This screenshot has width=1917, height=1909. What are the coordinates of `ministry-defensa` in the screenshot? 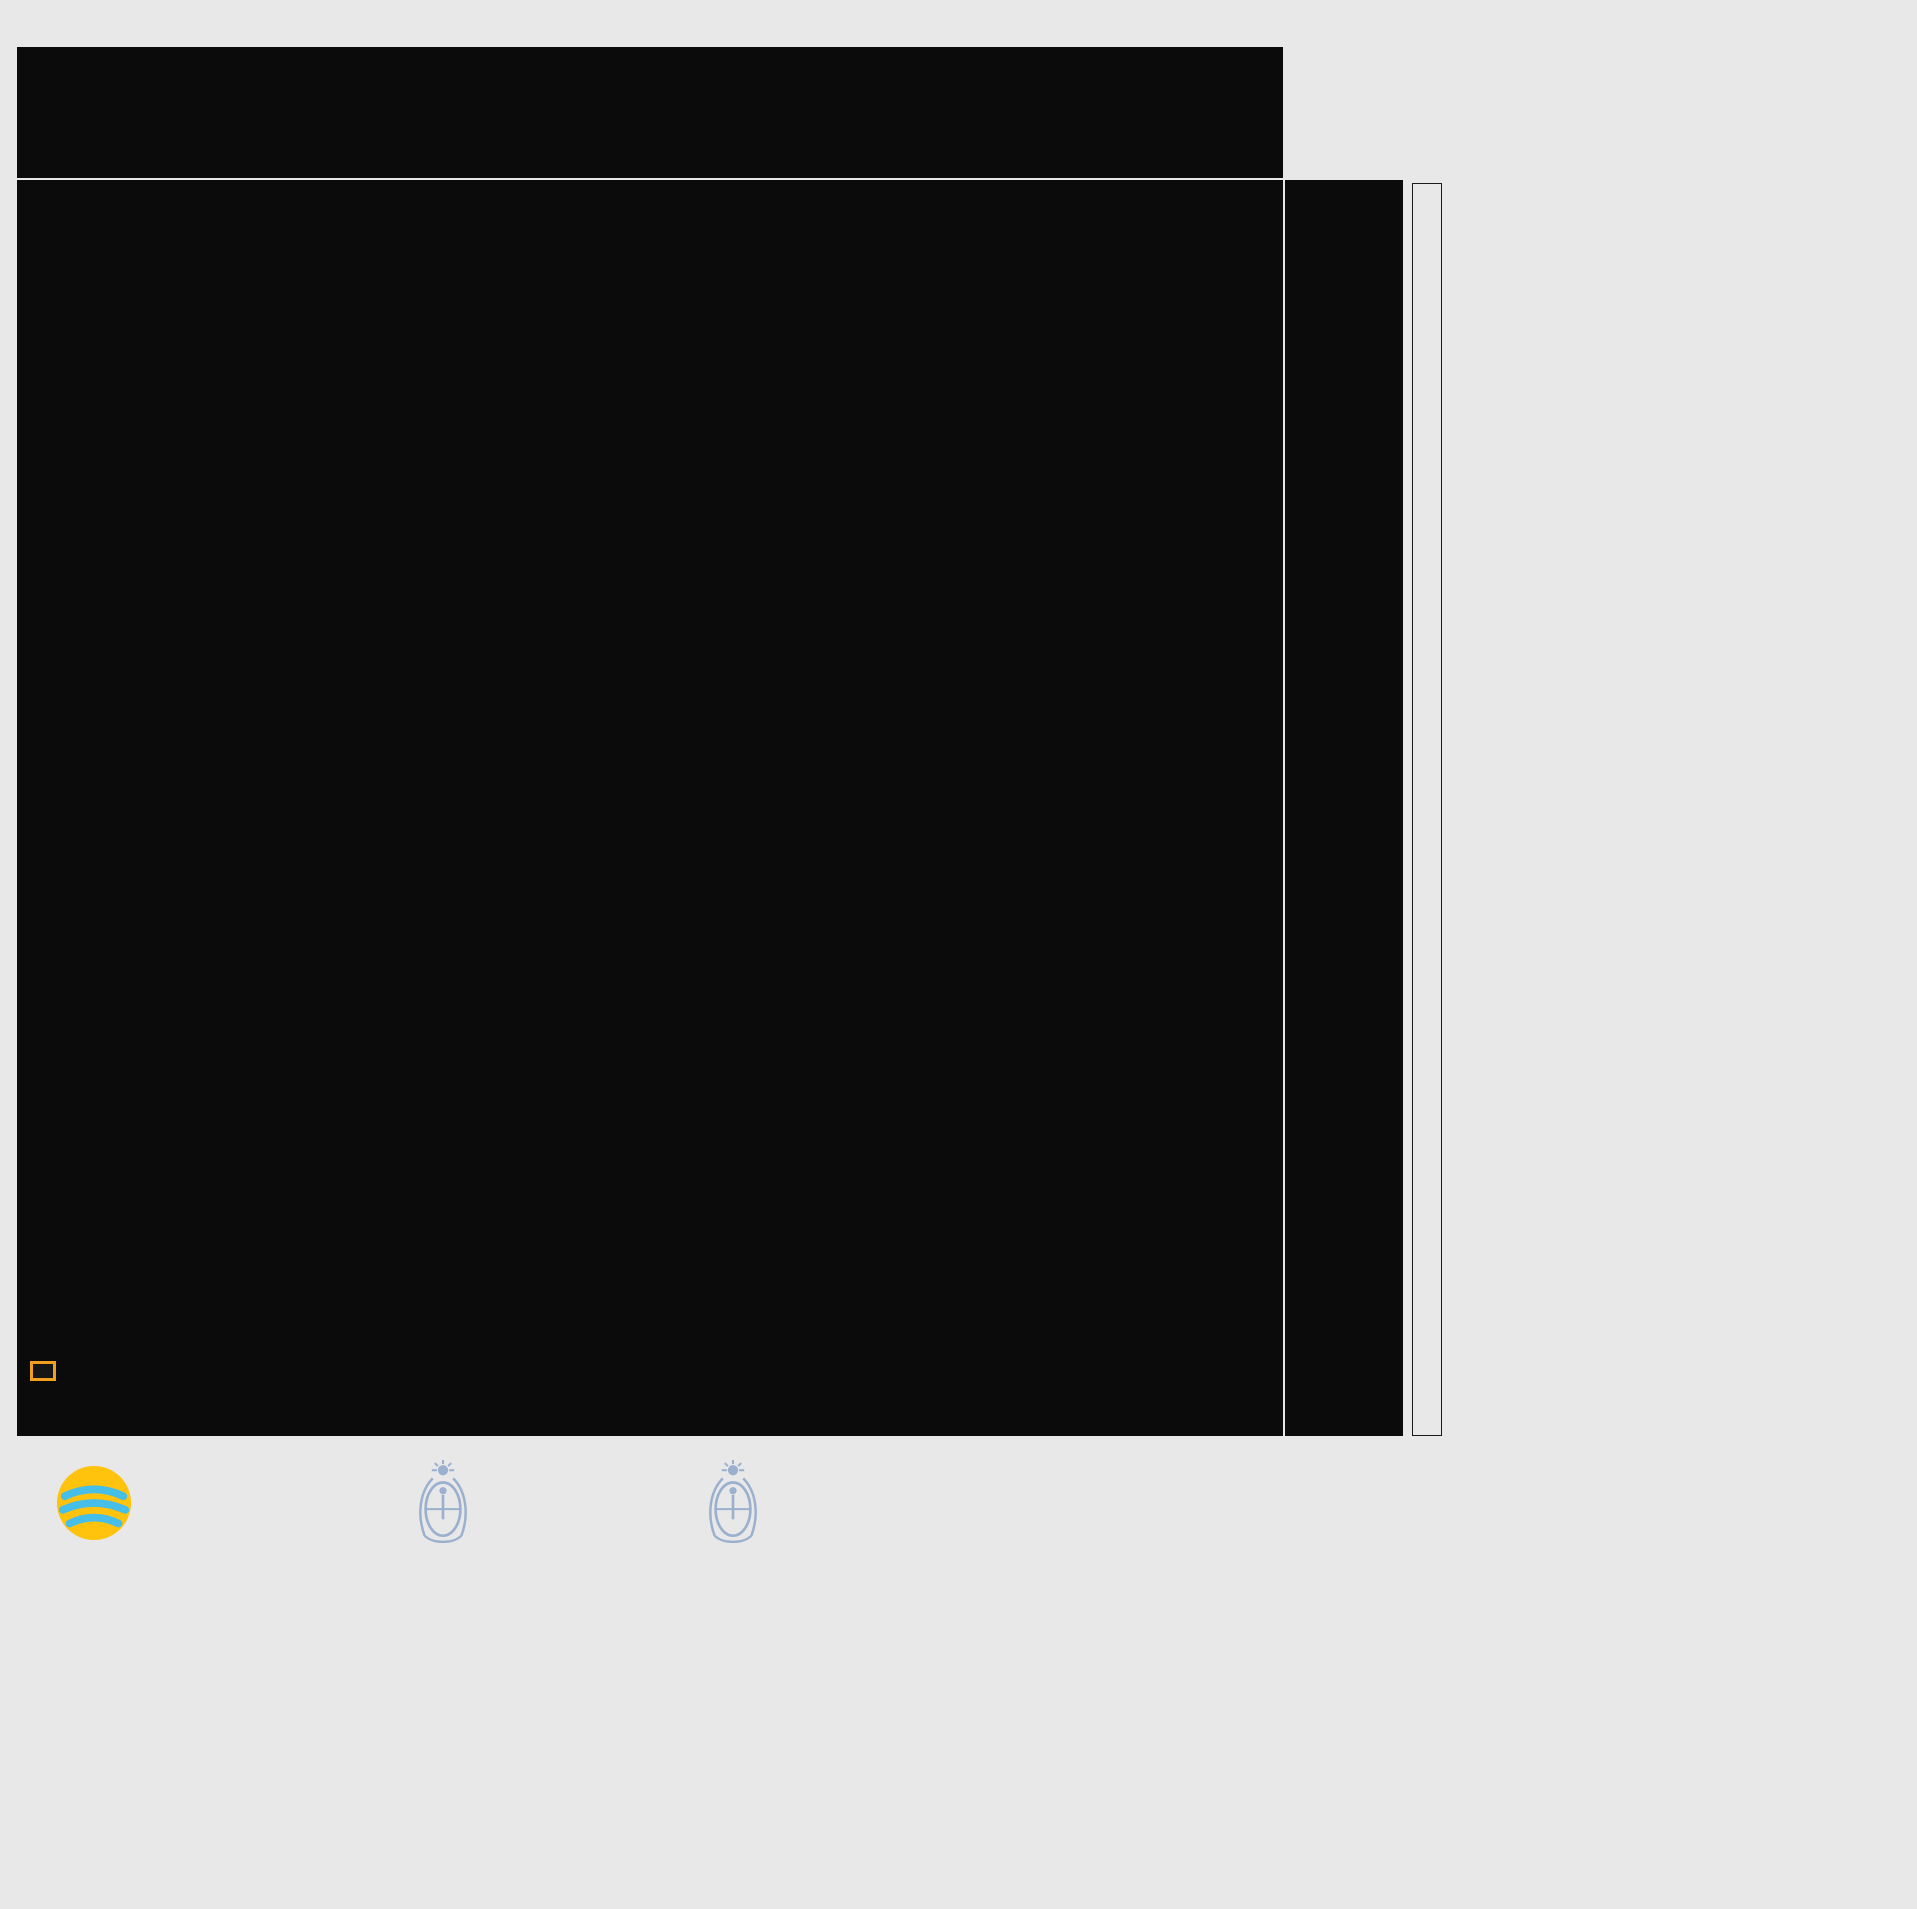 It's located at (450, 1505).